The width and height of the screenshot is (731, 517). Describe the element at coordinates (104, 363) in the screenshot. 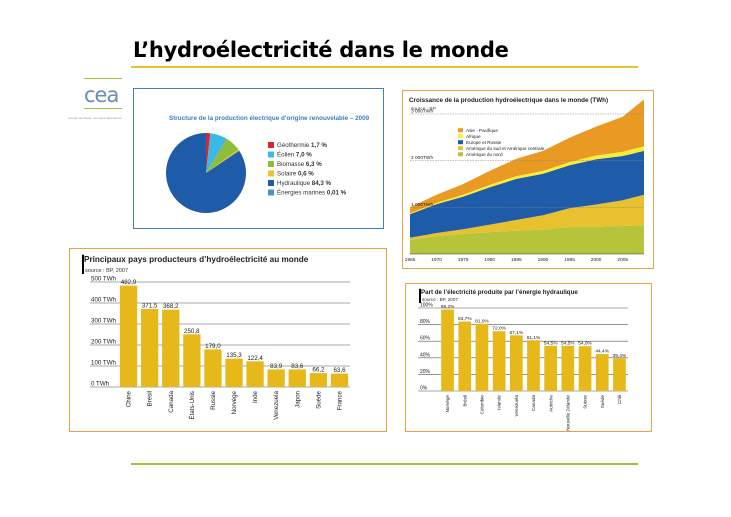

I see `y-tick-label: 100 TWh` at that location.